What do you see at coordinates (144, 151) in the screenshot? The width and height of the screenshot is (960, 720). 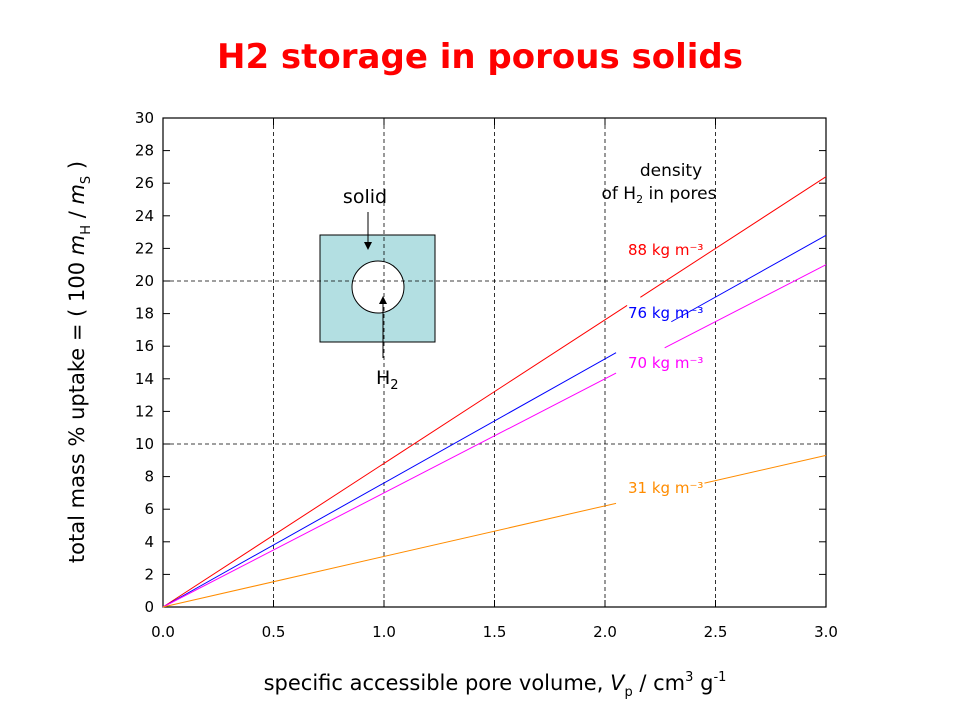 I see `y-tick-label: 28` at bounding box center [144, 151].